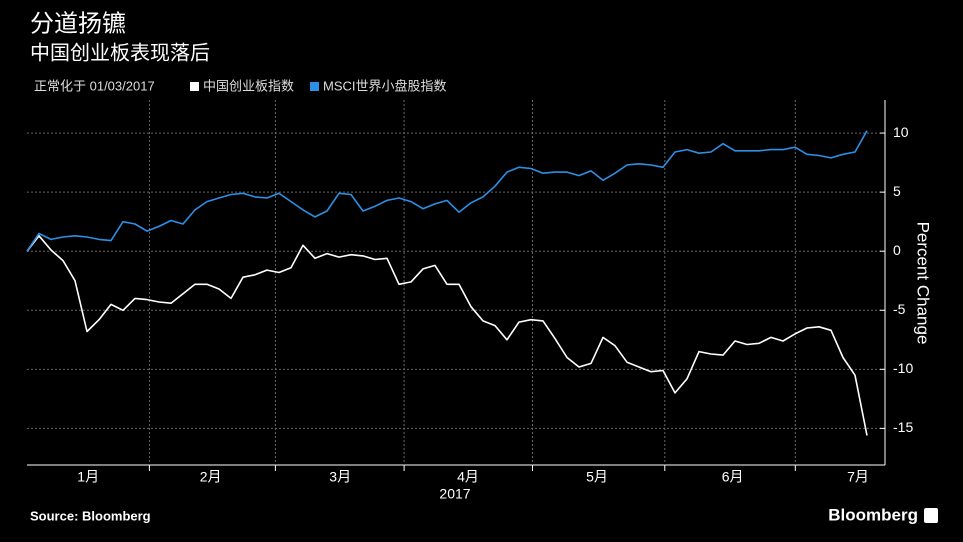 This screenshot has width=963, height=542. I want to click on x-tick-label: 1月, so click(88, 477).